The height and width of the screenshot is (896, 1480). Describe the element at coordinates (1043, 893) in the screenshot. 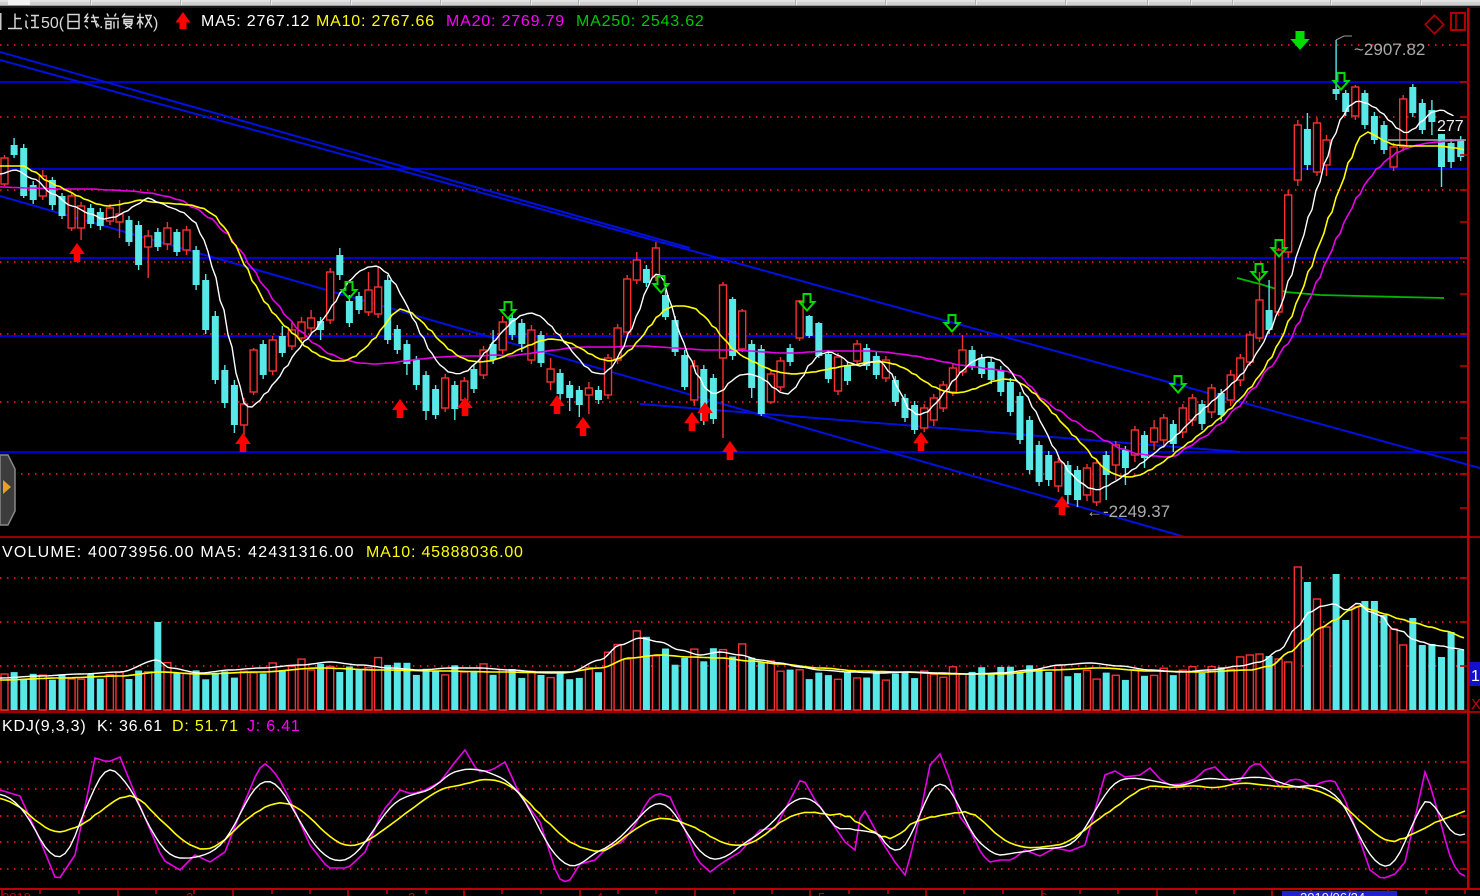

I see `svg-text: 6` at that location.